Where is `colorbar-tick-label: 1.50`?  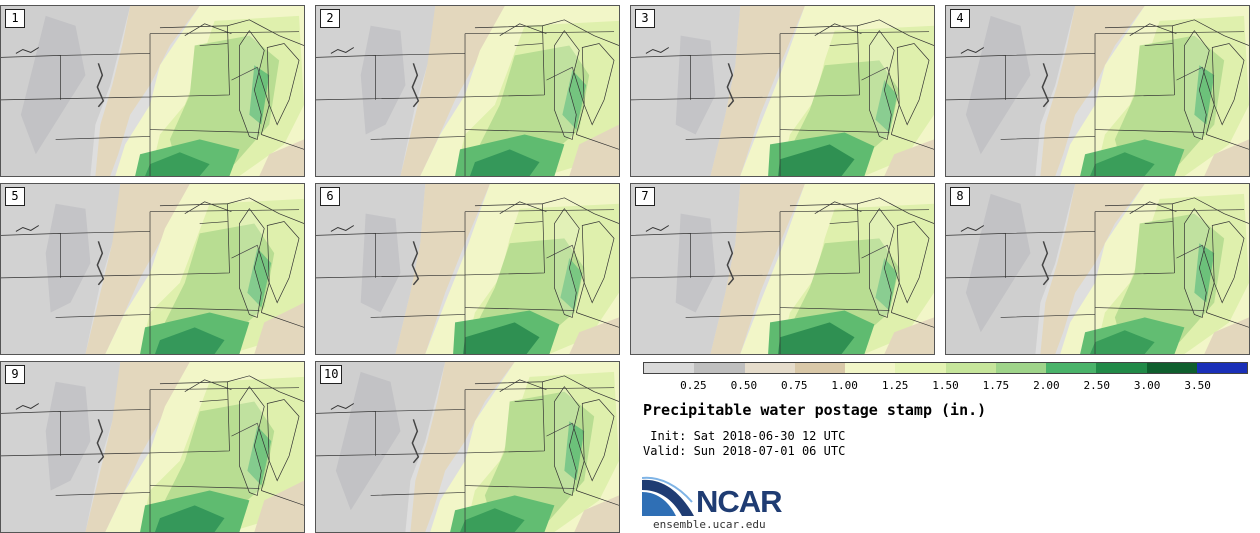
colorbar-tick-label: 1.50 is located at coordinates (945, 385).